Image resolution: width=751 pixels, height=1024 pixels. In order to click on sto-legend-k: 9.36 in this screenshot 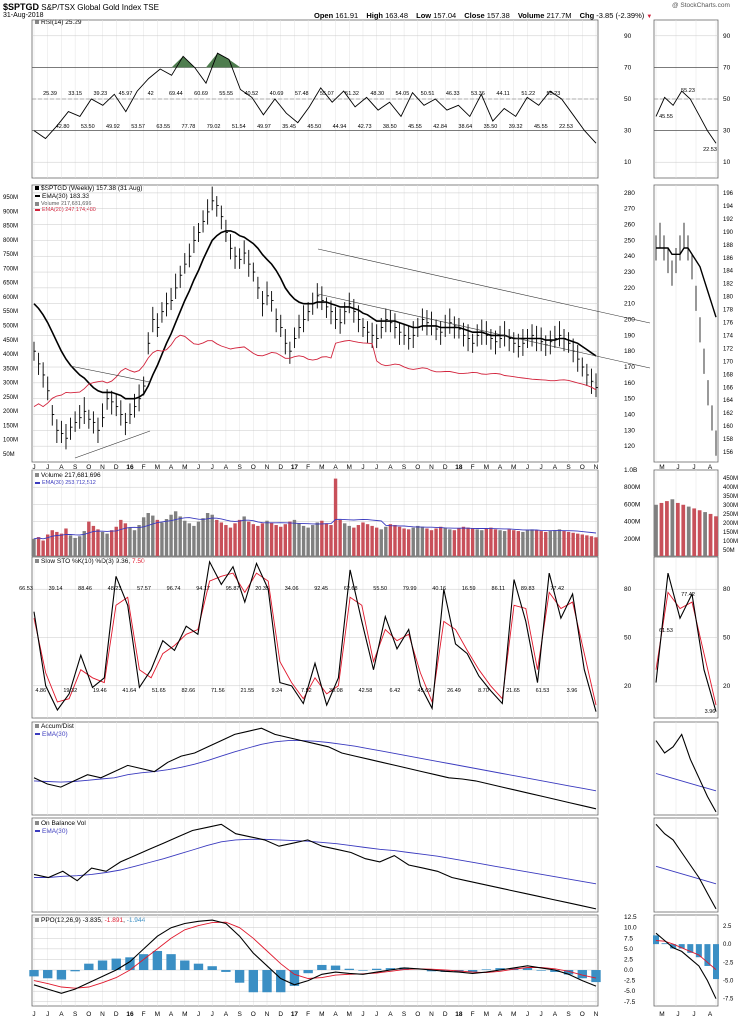, I will do `click(122, 561)`.